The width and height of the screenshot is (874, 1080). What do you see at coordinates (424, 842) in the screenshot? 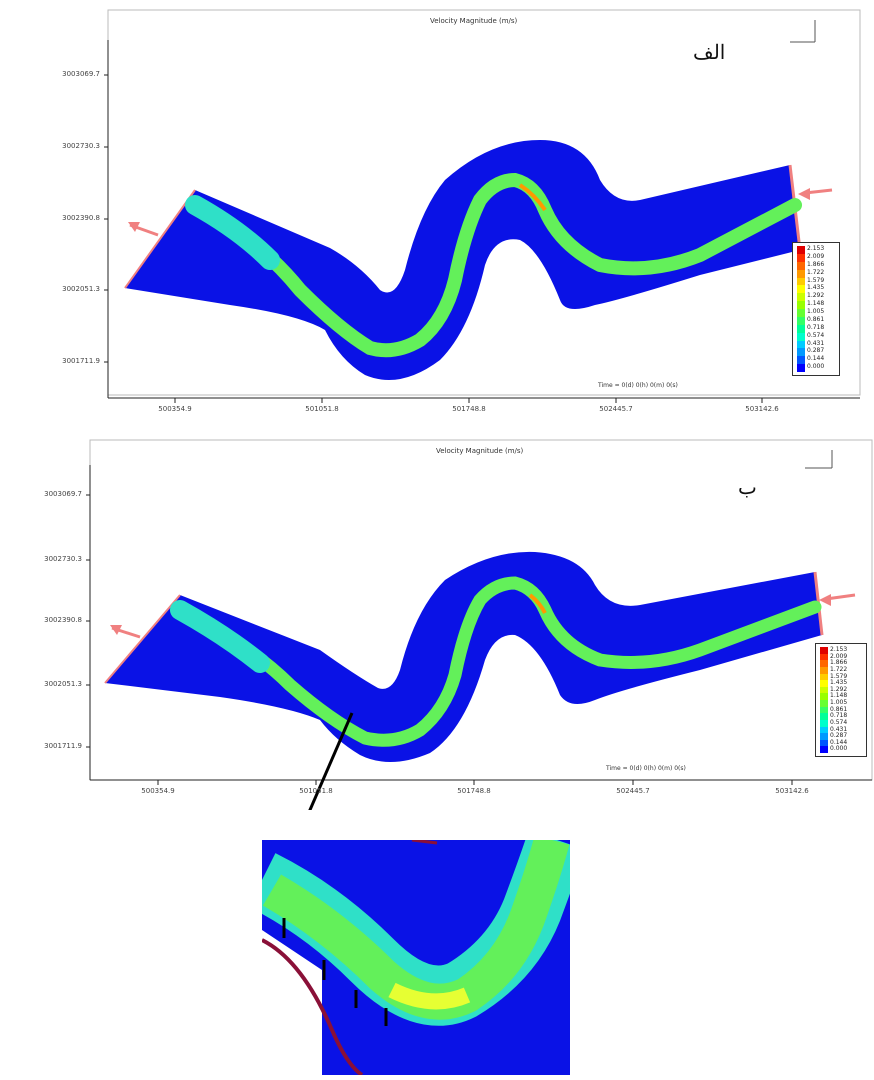
I see `zoom-top-edge` at bounding box center [424, 842].